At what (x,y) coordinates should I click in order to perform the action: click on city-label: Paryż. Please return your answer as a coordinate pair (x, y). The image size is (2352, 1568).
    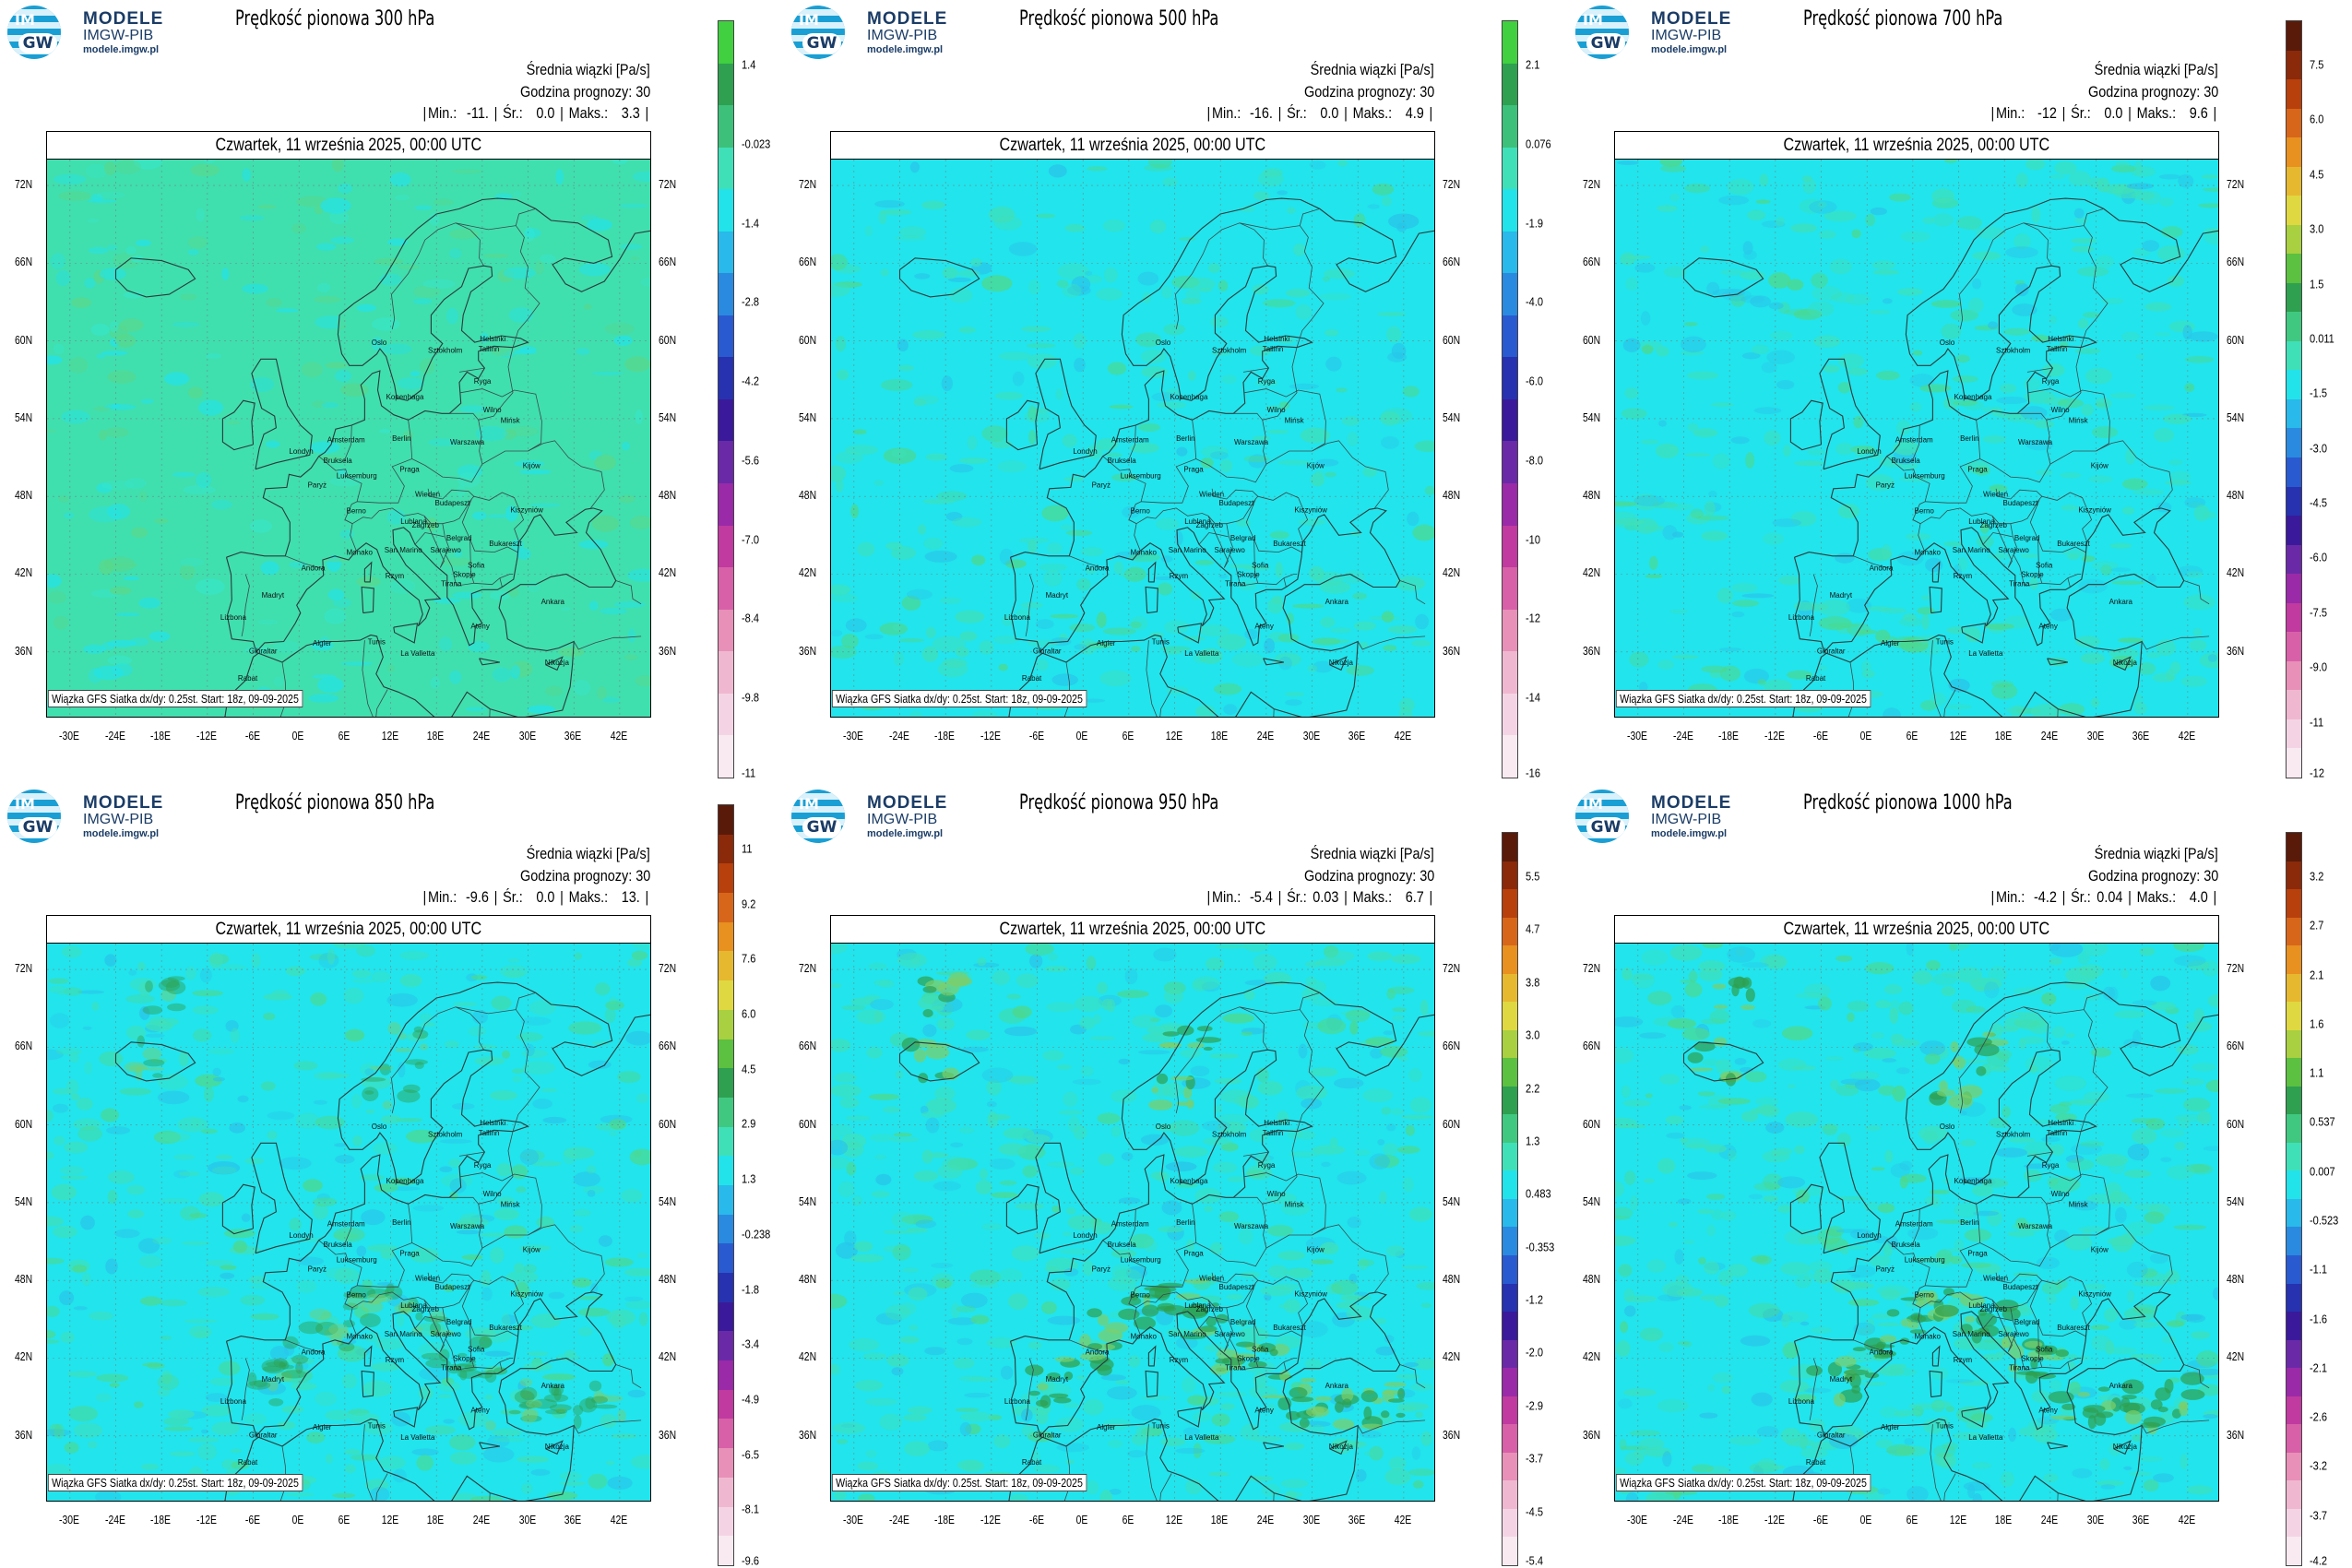
    Looking at the image, I should click on (317, 1269).